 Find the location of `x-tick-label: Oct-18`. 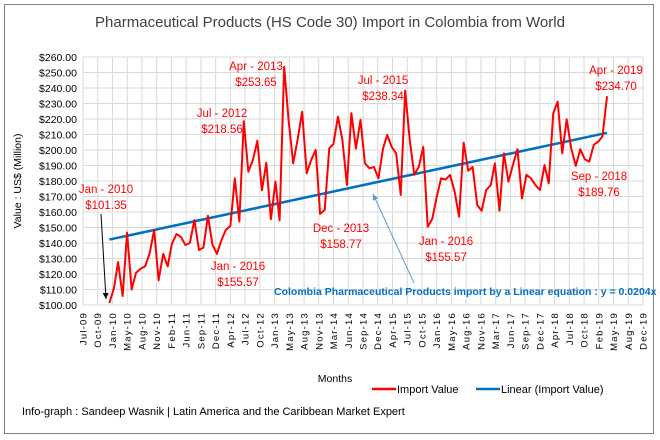

x-tick-label: Oct-18 is located at coordinates (585, 330).